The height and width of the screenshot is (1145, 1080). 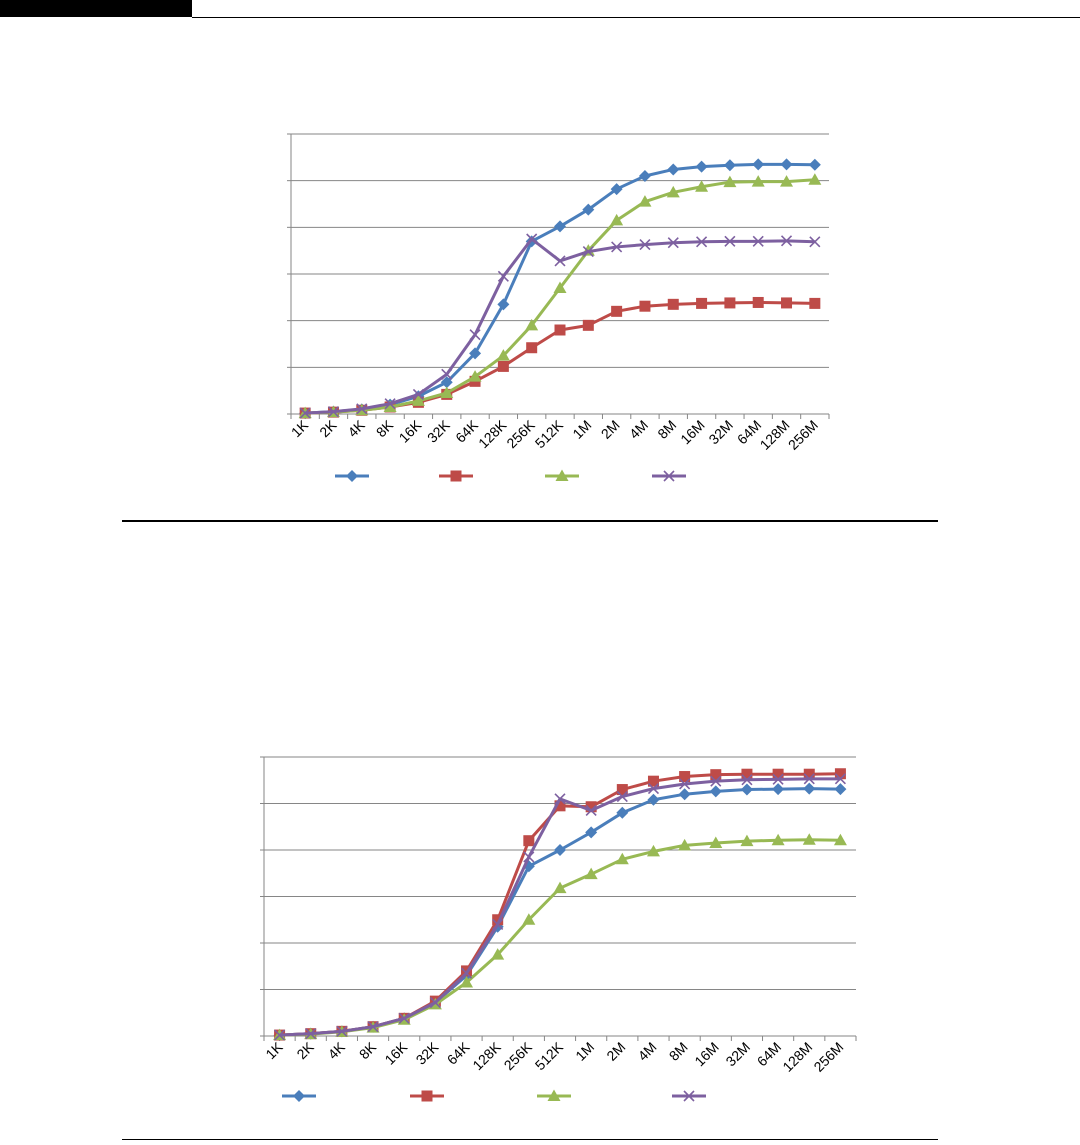 I want to click on legend-series-3-marker, so click(x=554, y=1095).